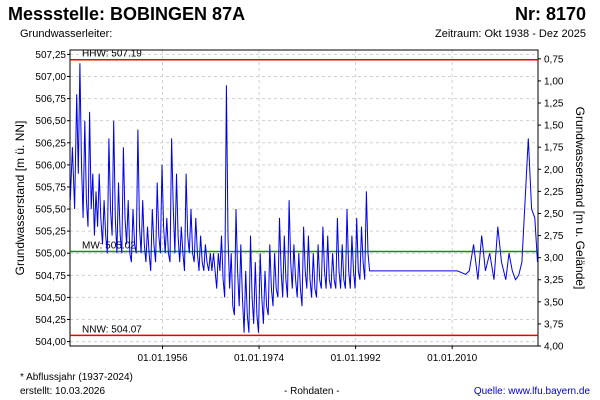 The height and width of the screenshot is (400, 600). What do you see at coordinates (554, 347) in the screenshot?
I see `y-right-tick-label: 4,00` at bounding box center [554, 347].